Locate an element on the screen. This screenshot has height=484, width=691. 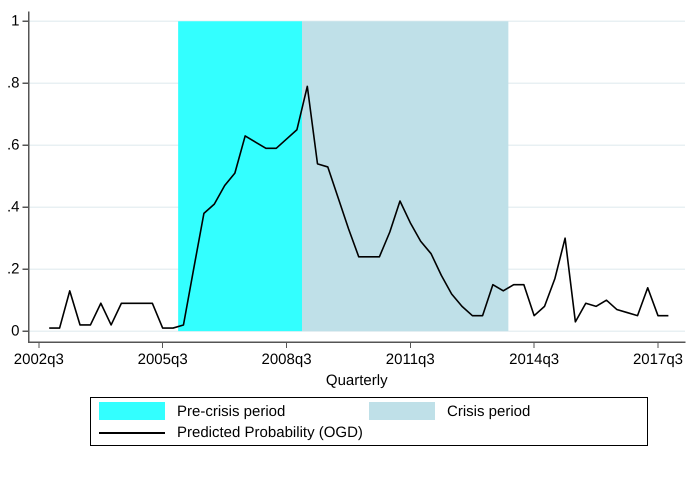
x-tick-label: 2011q3 is located at coordinates (410, 359).